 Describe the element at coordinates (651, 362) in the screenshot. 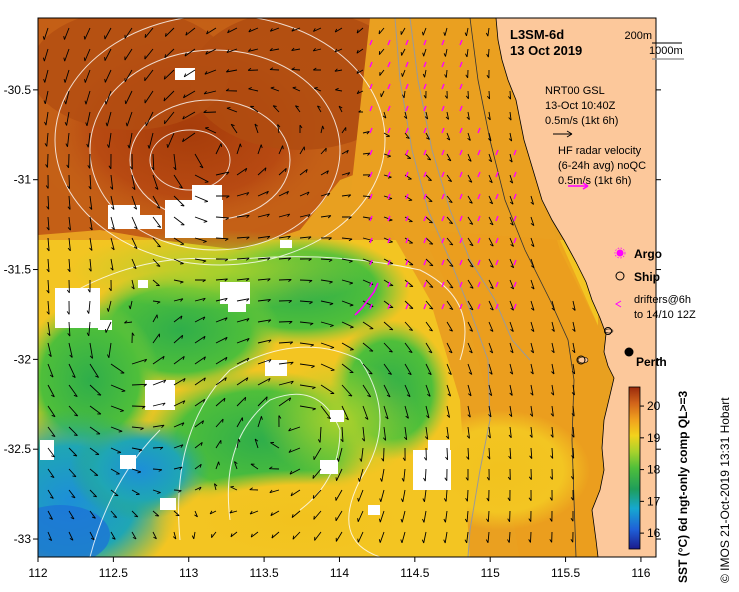

I see `perth-label: Perth` at that location.